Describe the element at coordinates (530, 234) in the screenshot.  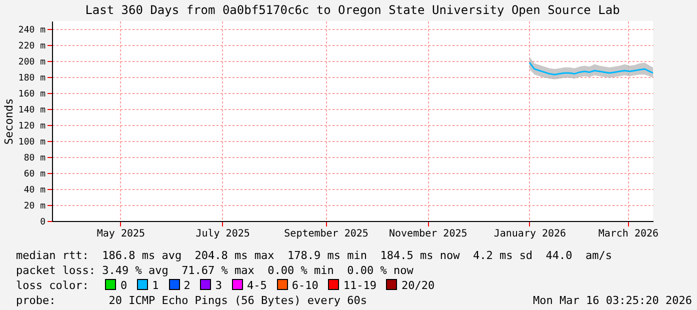
I see `x-tick-label: January 2026` at that location.